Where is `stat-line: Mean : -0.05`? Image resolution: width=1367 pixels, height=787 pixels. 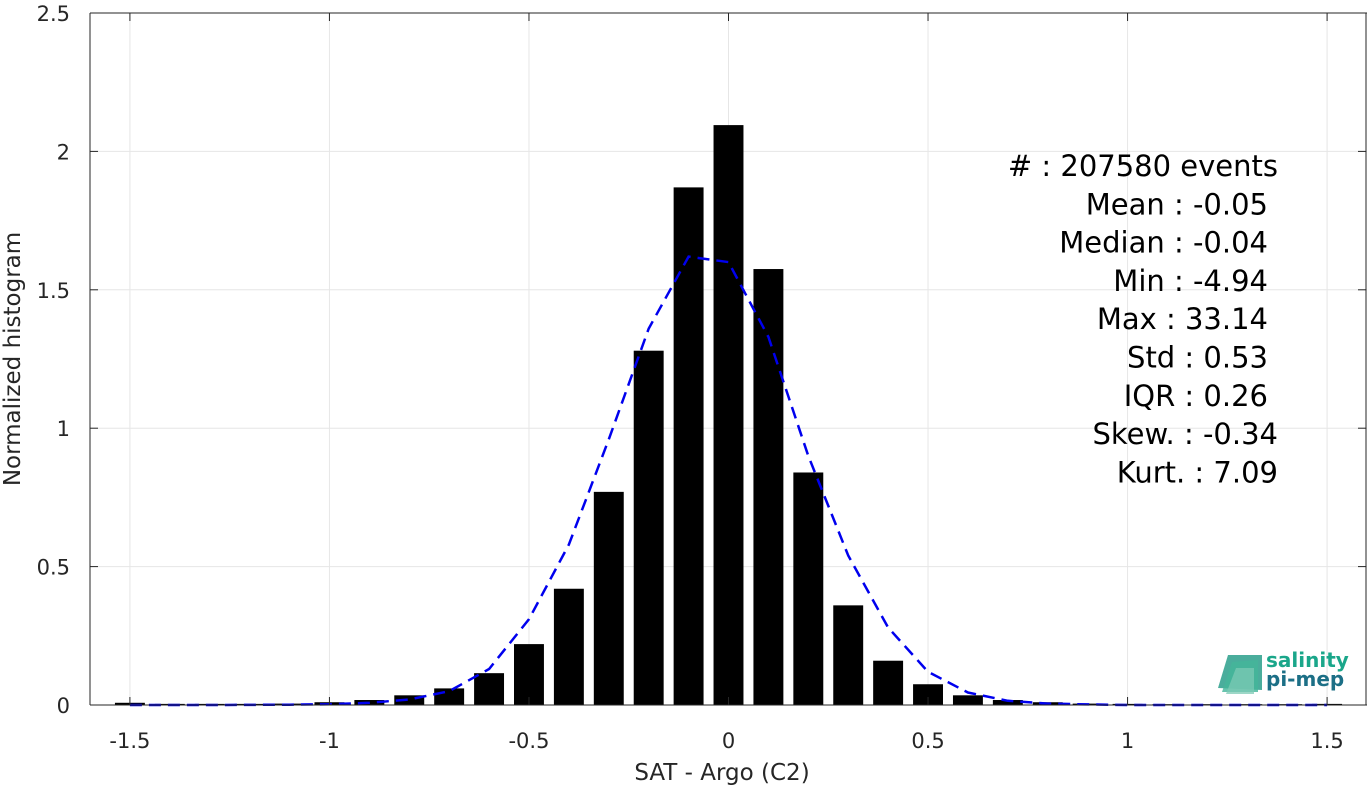
stat-line: Mean : -0.05 is located at coordinates (1177, 204).